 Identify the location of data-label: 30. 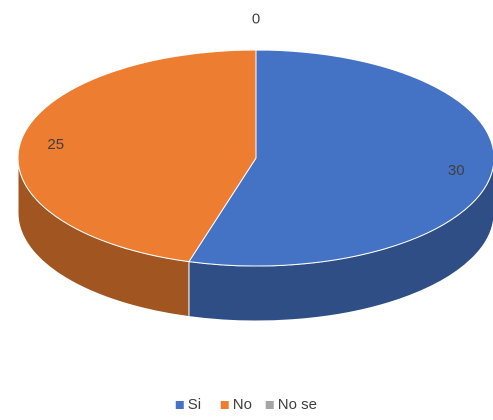
(456, 170).